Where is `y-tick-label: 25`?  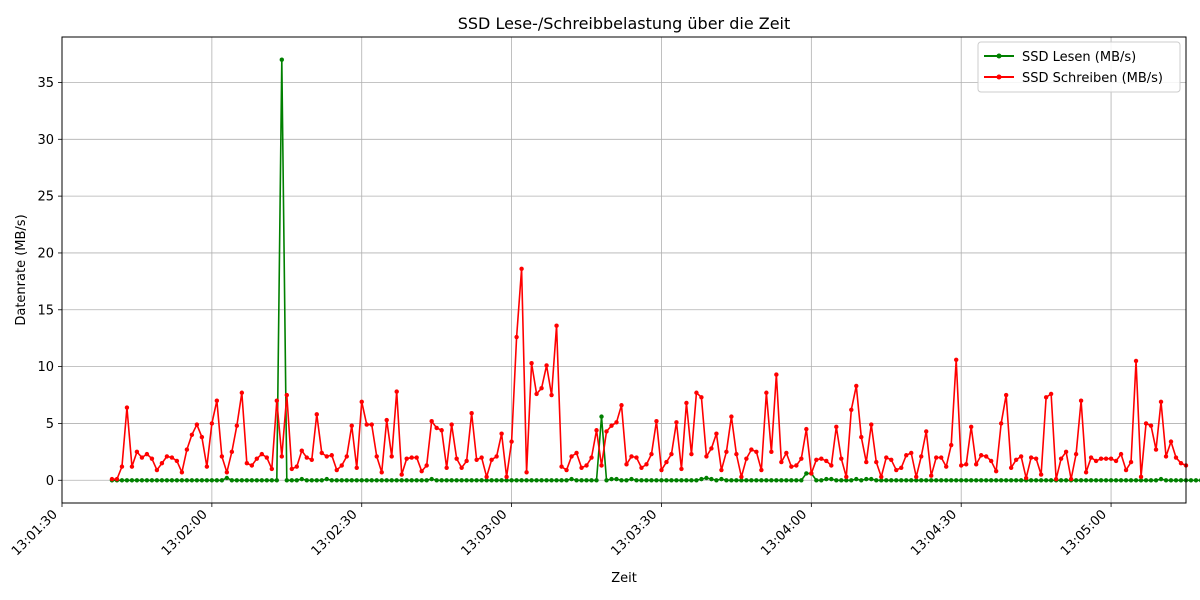 y-tick-label: 25 is located at coordinates (45, 197).